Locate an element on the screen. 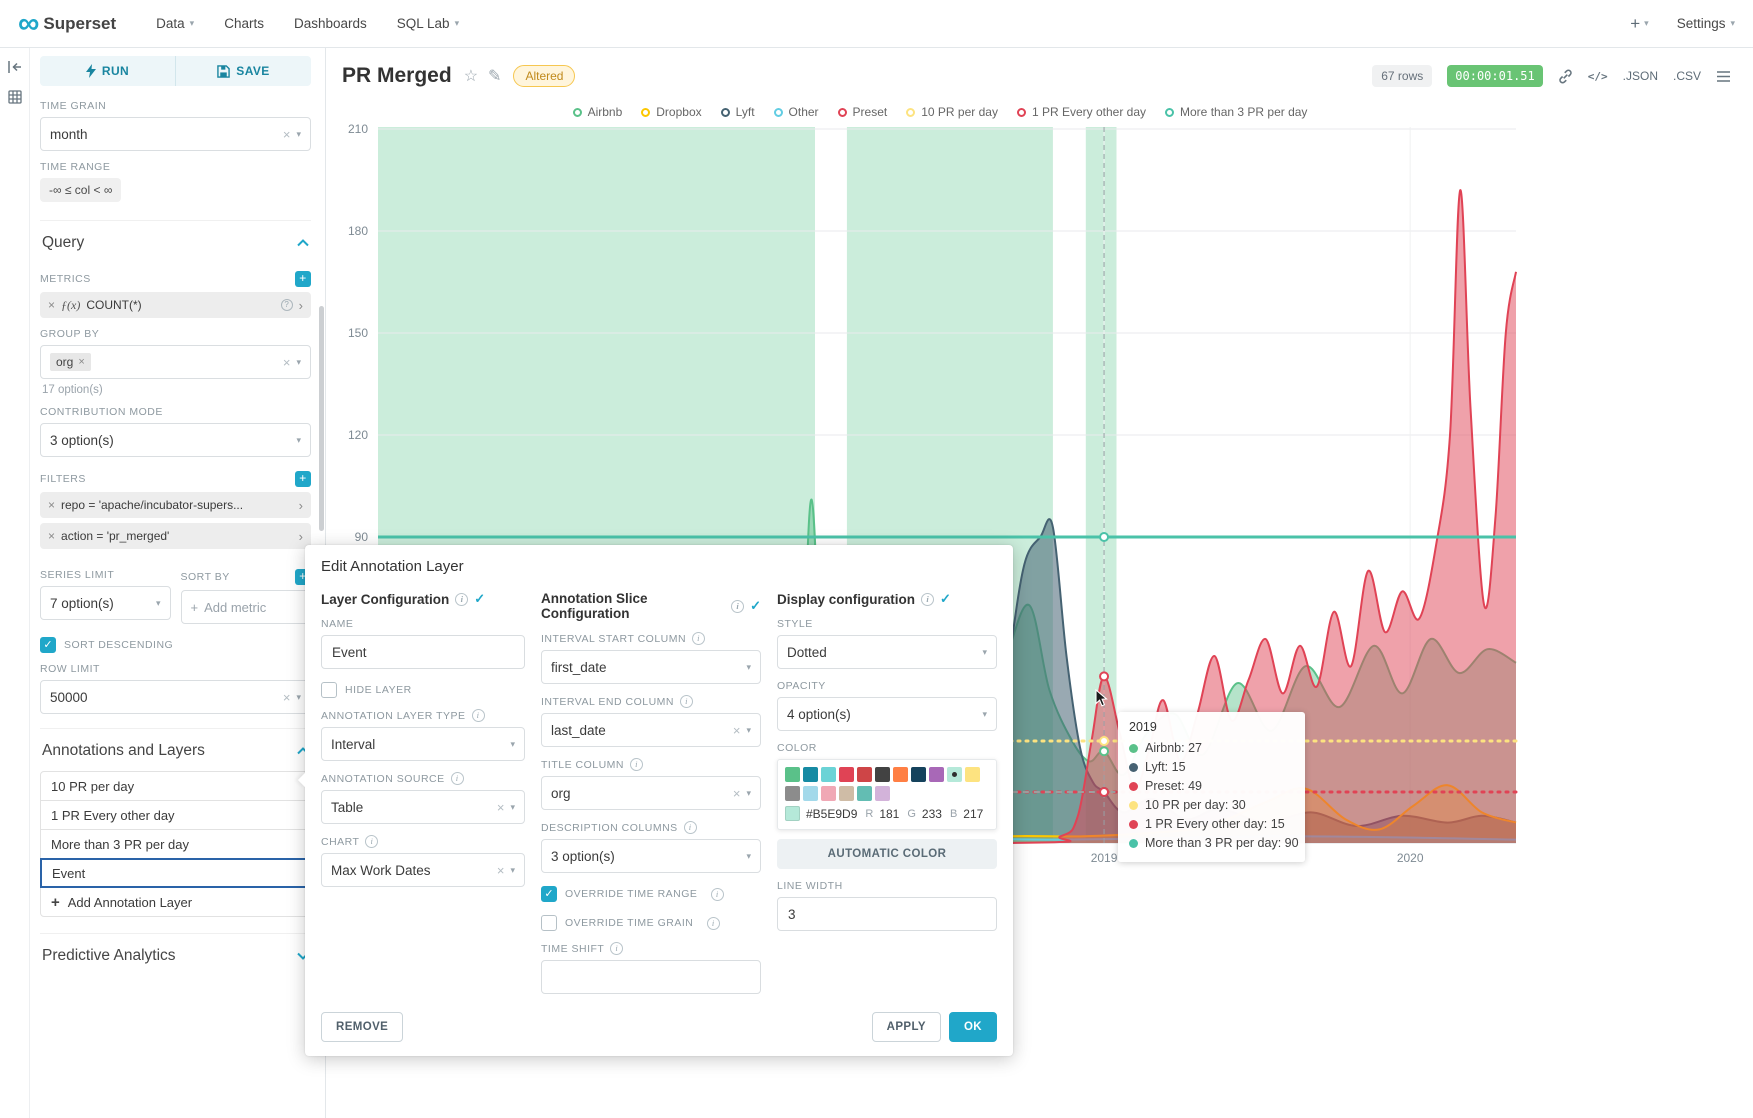 The image size is (1753, 1118). settings-menu: Settings ▾ is located at coordinates (1705, 23).